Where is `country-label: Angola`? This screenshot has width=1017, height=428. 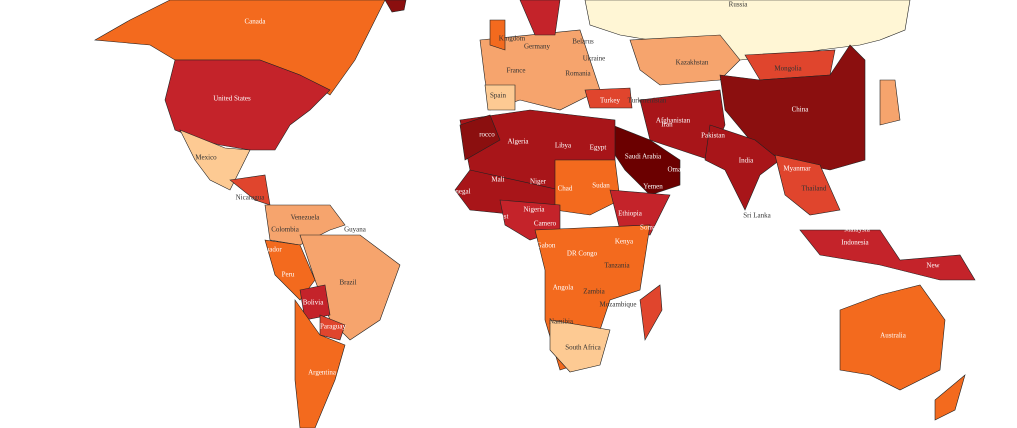 country-label: Angola is located at coordinates (564, 288).